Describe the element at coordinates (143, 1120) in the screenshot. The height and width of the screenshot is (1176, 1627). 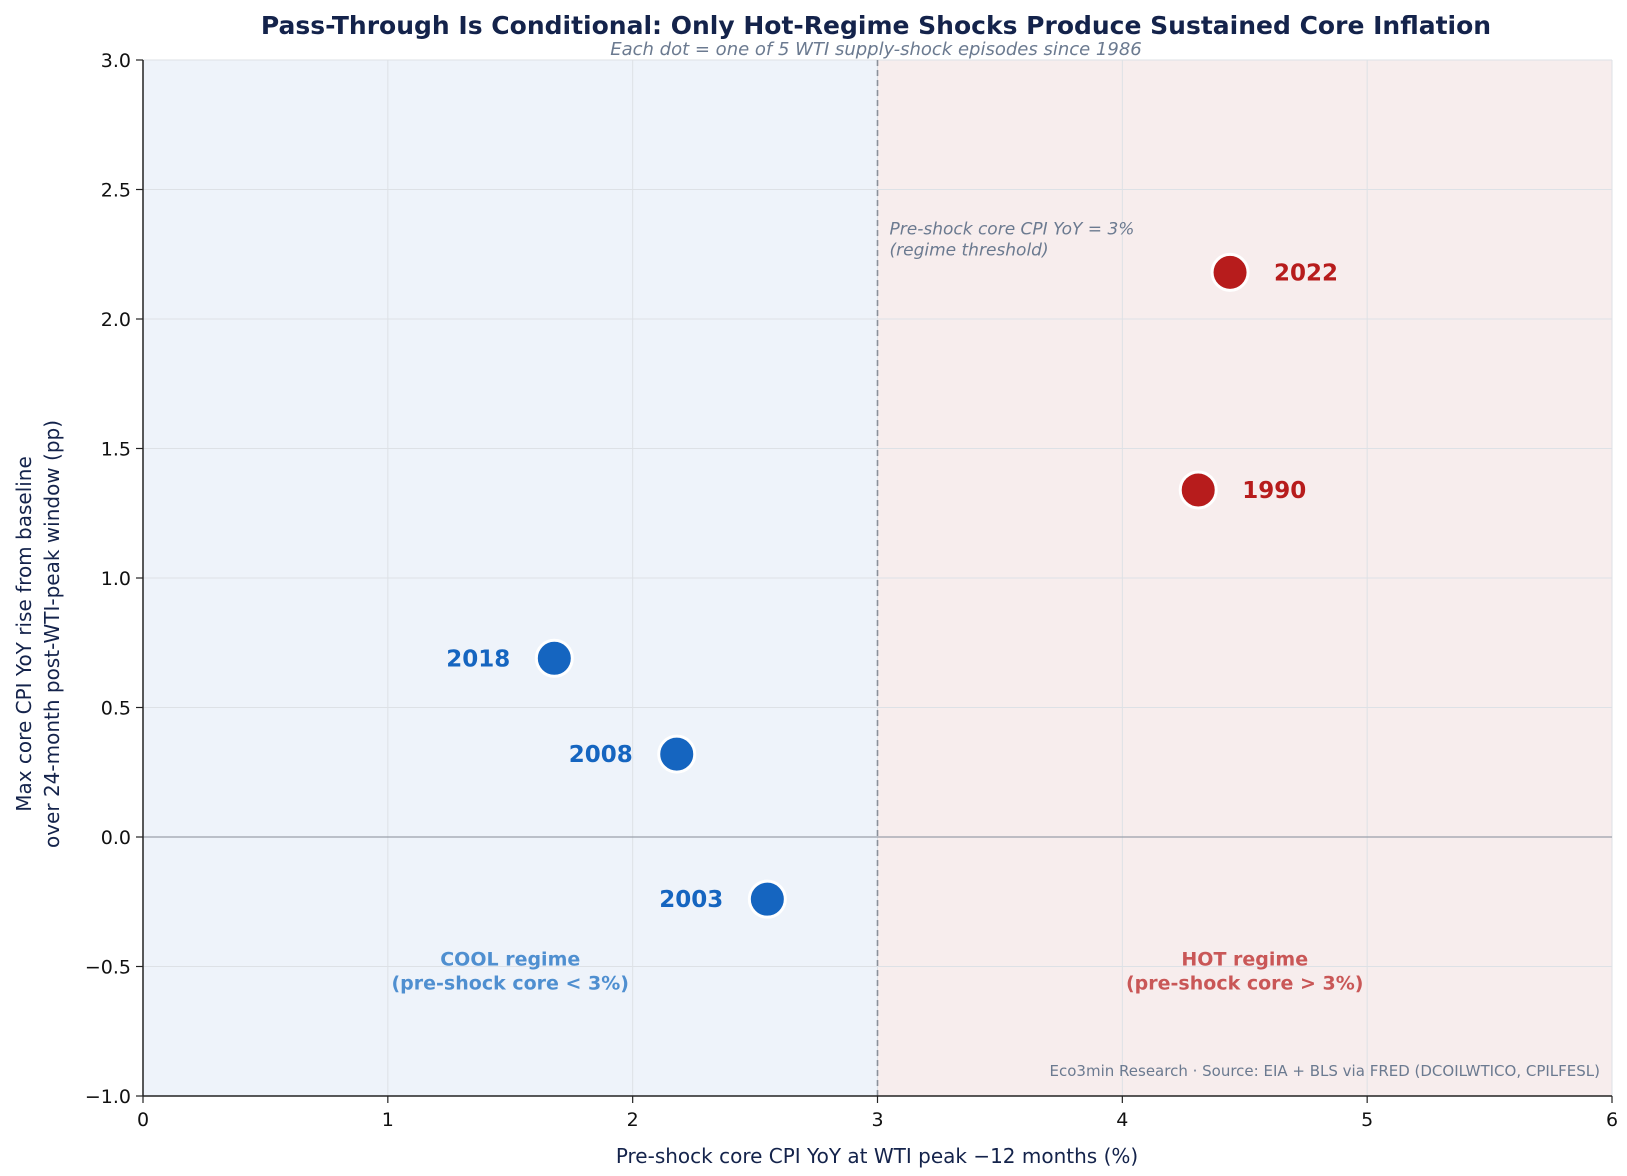
I see `x-tick-label: 0` at that location.